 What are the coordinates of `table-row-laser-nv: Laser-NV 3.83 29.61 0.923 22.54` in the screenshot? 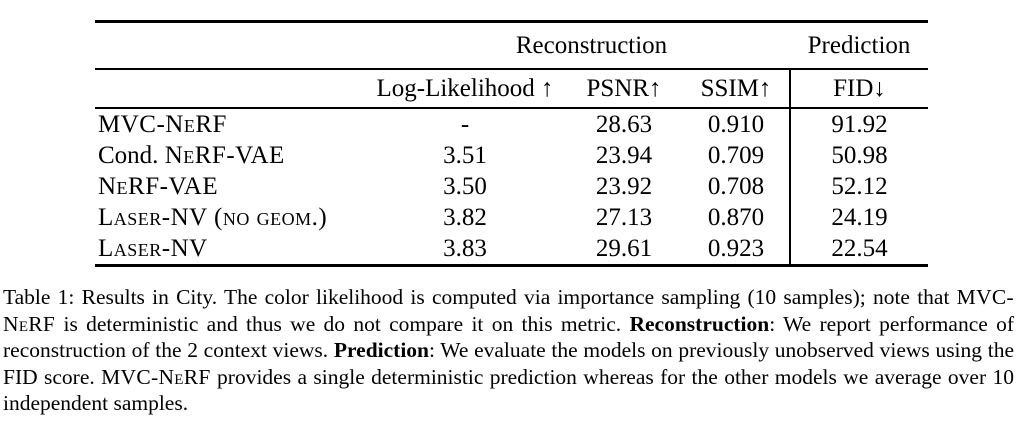 It's located at (511, 249).